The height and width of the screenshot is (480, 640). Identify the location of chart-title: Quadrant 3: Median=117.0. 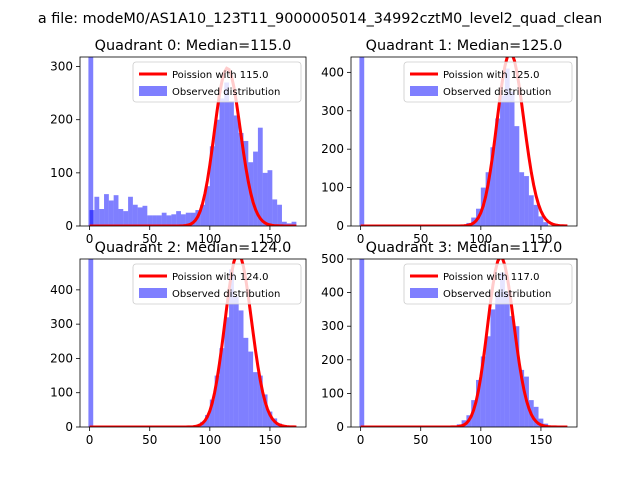
(464, 248).